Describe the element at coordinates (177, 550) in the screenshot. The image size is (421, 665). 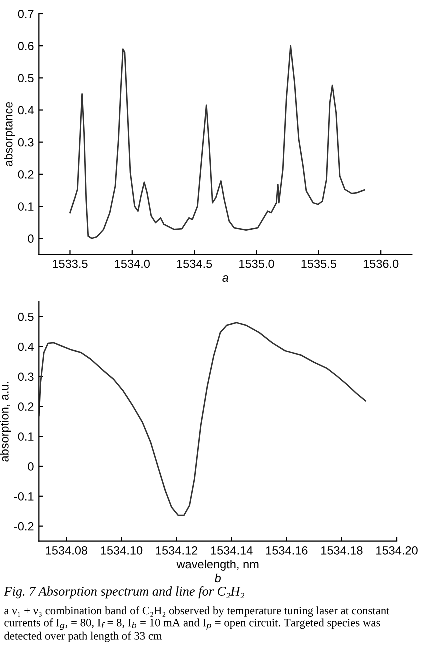
I see `x-tick-label: 1534.12` at that location.